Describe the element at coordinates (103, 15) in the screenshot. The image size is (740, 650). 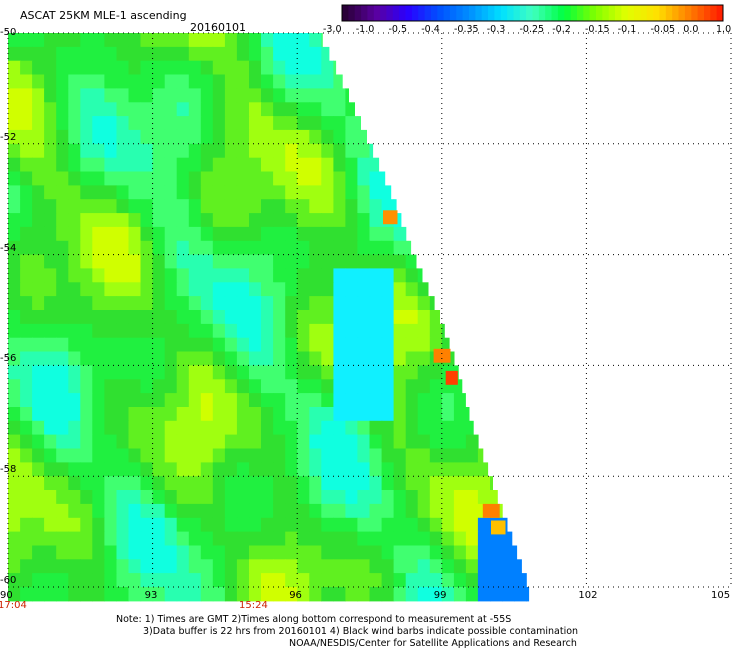
I see `chart-title: ASCAT 25KM MLE-1 ascending` at that location.